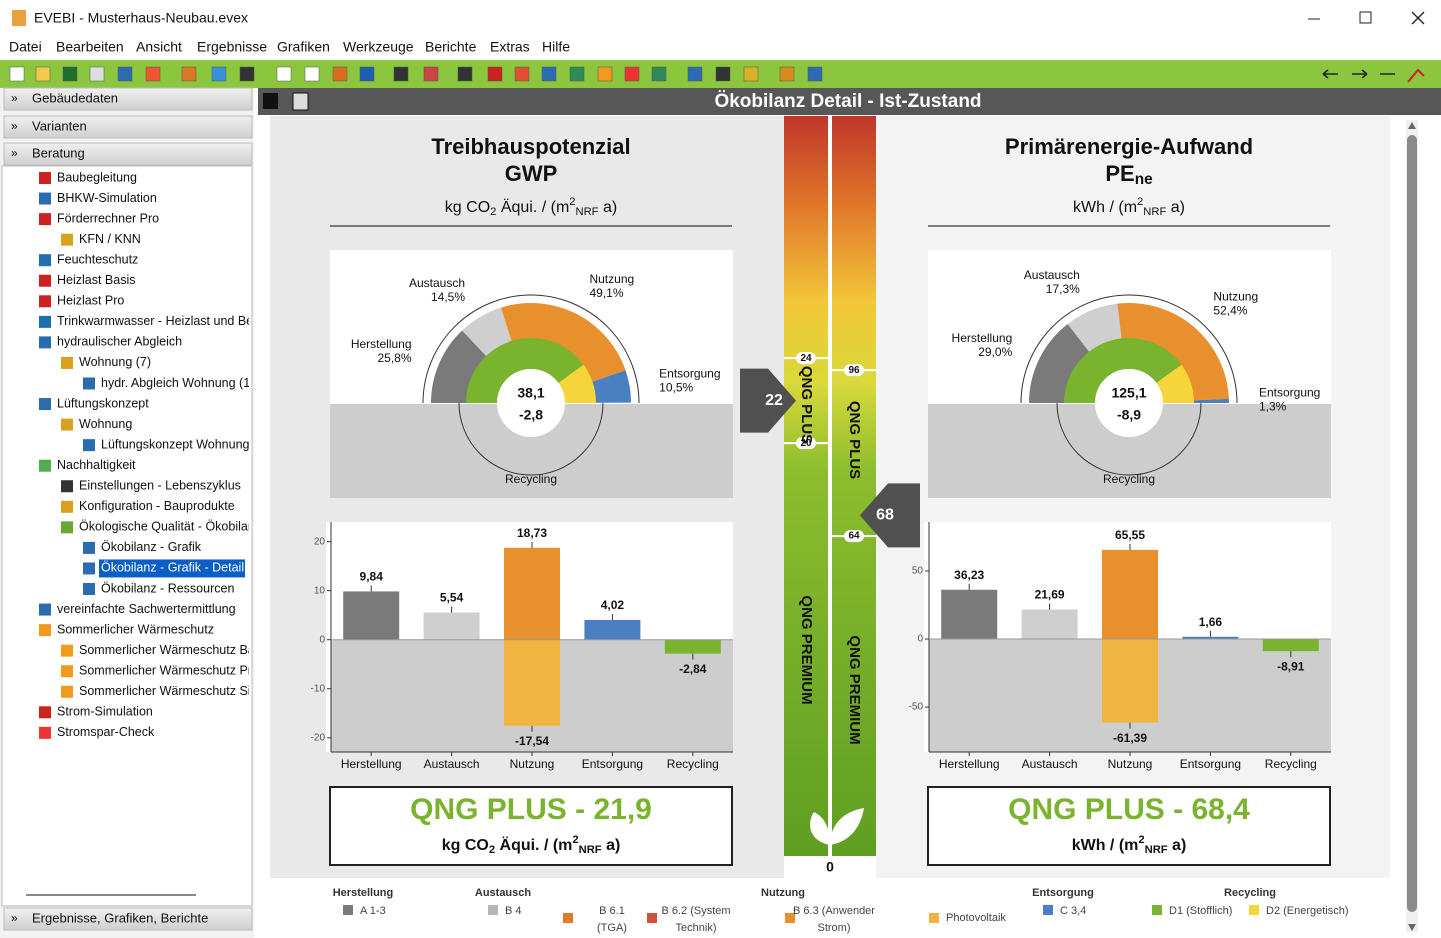 Image resolution: width=1441 pixels, height=938 pixels. Describe the element at coordinates (107, 198) in the screenshot. I see `tree-item: BHKW-Simulation` at that location.